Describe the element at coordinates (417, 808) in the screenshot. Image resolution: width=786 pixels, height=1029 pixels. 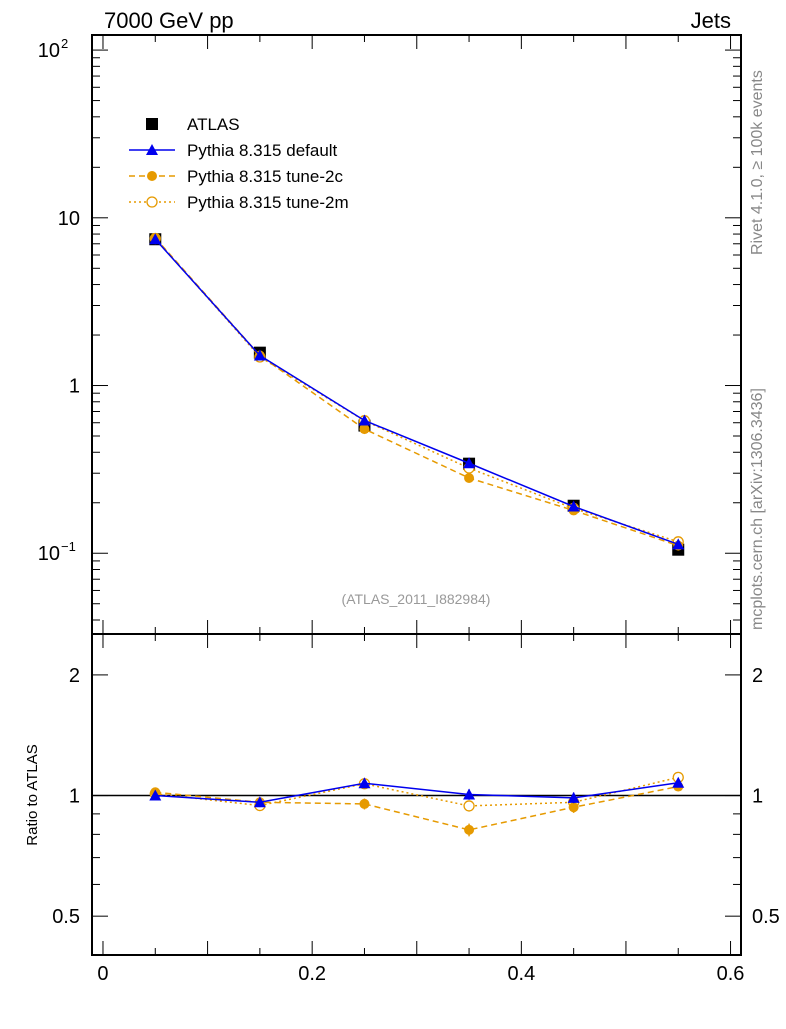
I see `ratio-line-tune2c` at that location.